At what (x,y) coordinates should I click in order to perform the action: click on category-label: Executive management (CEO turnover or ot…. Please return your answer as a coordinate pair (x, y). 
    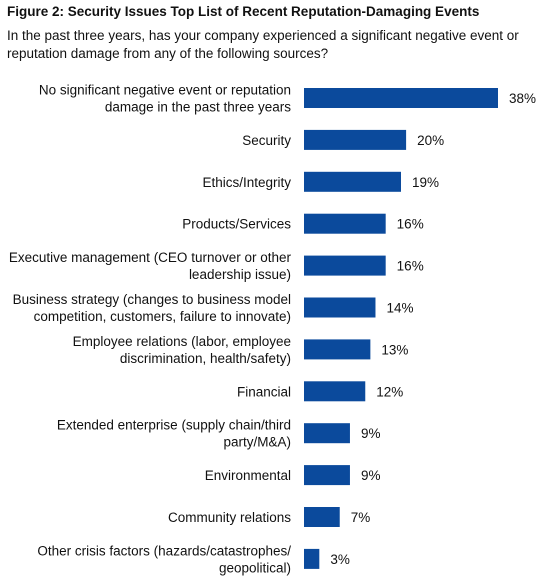
    Looking at the image, I should click on (150, 266).